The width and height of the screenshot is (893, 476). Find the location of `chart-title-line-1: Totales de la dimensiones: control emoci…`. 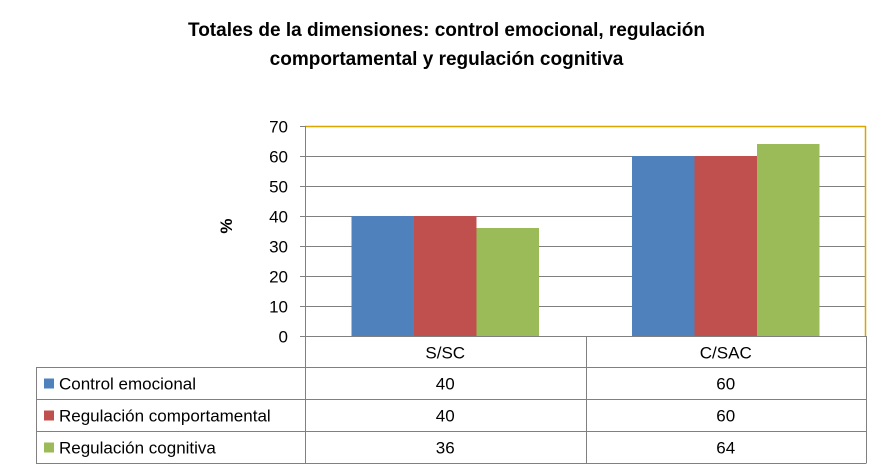

chart-title-line-1: Totales de la dimensiones: control emoci… is located at coordinates (446, 30).